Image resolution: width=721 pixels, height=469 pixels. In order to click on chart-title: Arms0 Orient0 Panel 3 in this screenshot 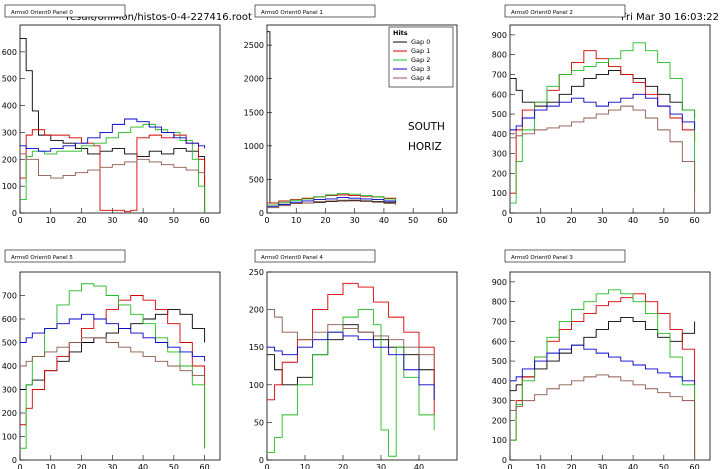, I will do `click(542, 258)`.